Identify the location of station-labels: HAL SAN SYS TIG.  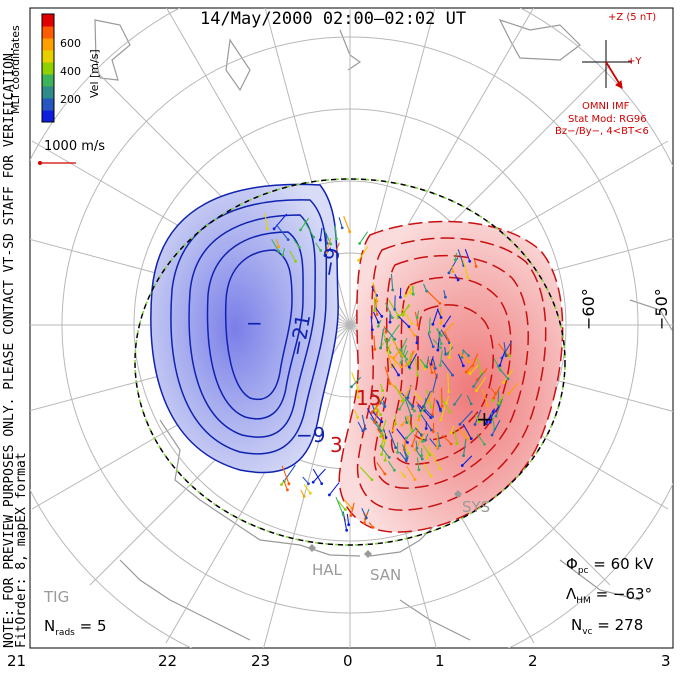
(266, 552).